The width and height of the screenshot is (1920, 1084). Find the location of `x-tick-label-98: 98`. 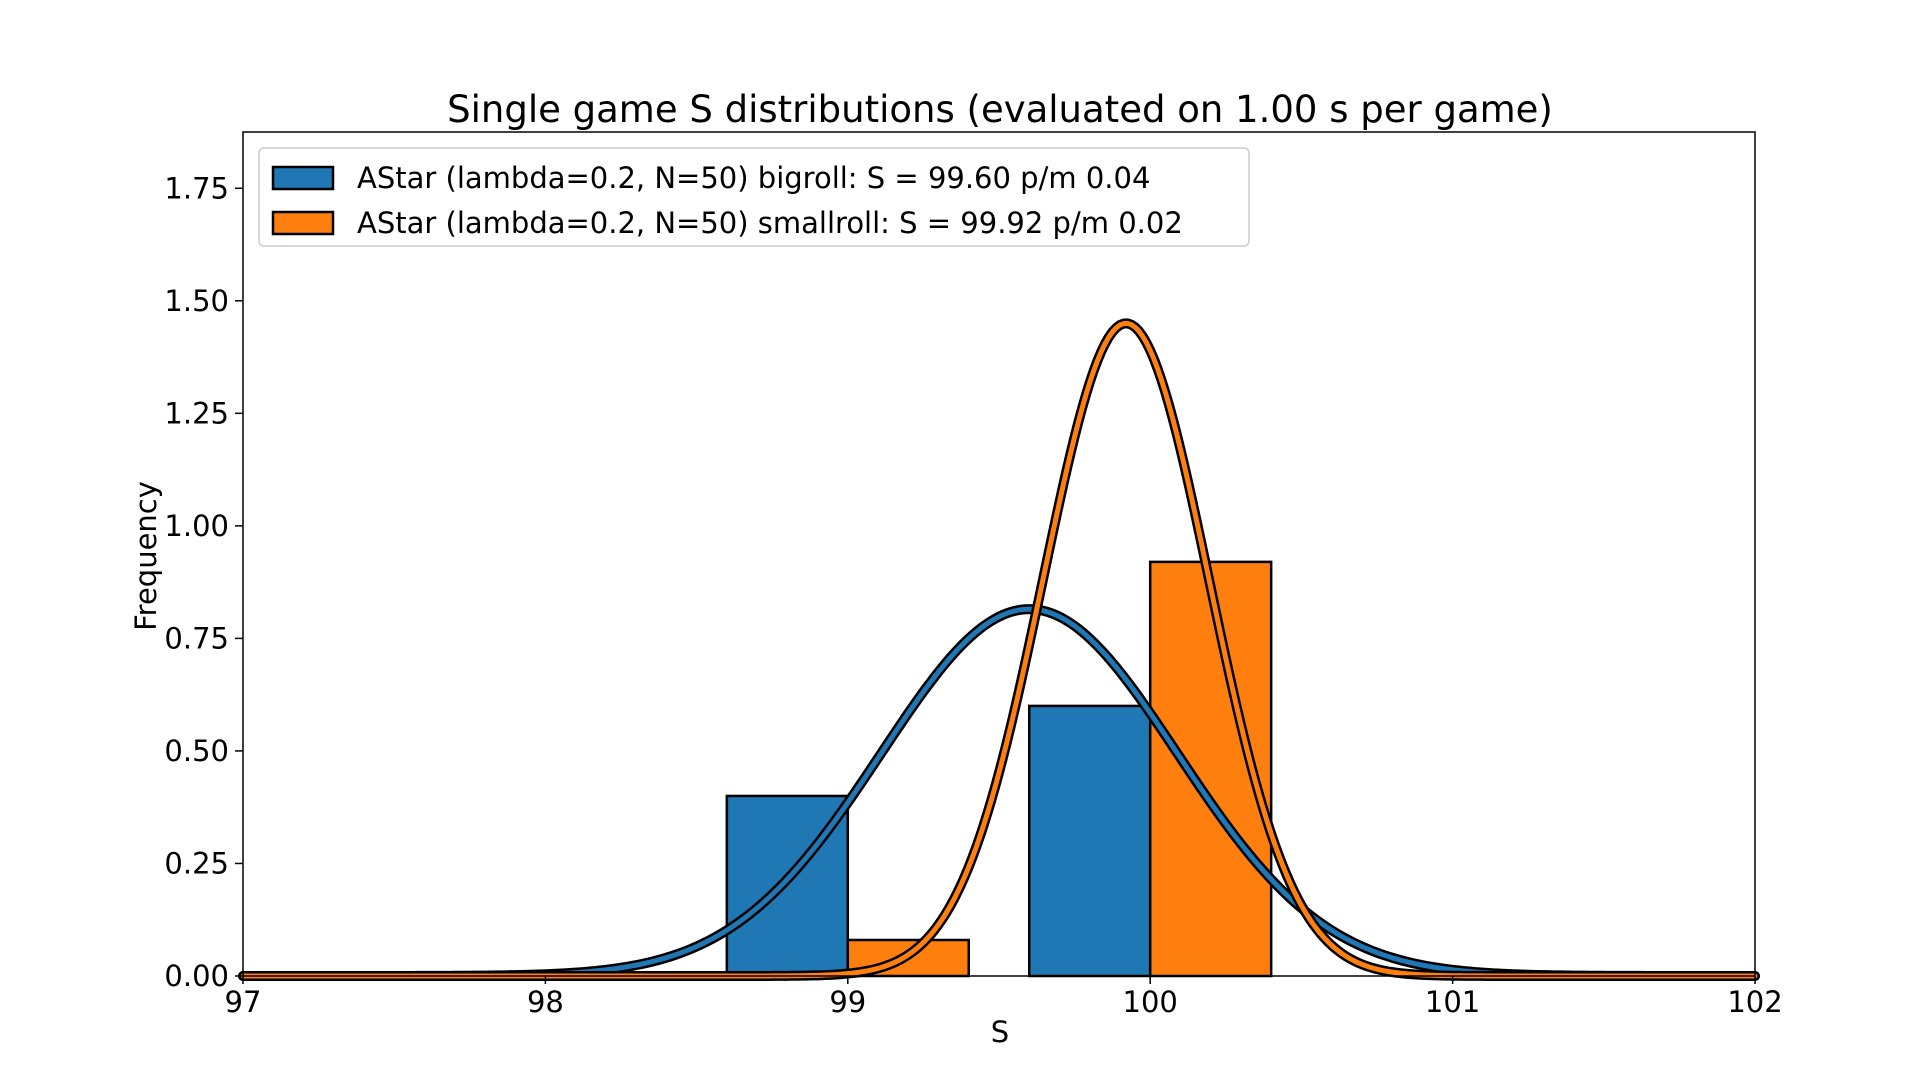

x-tick-label-98: 98 is located at coordinates (545, 1002).